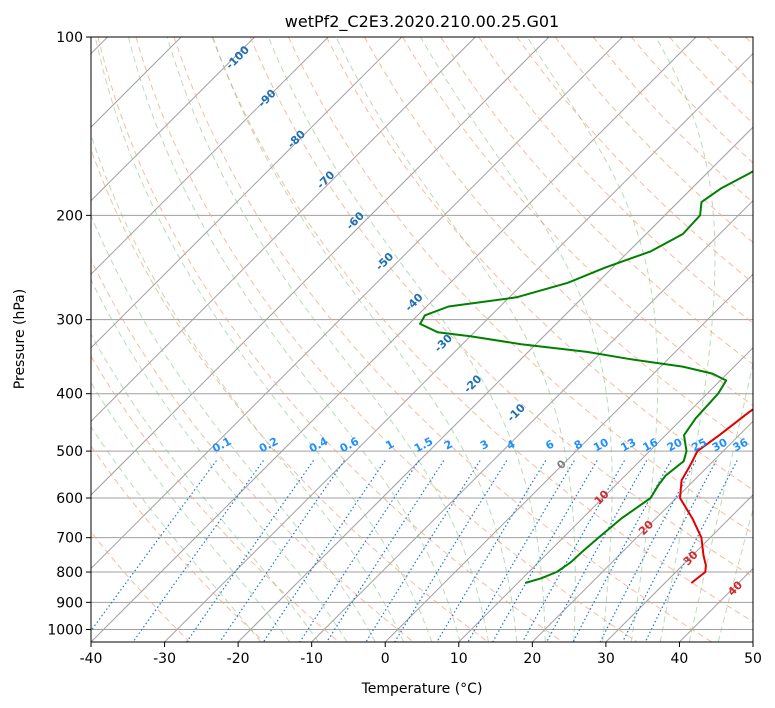  Describe the element at coordinates (237, 57) in the screenshot. I see `isotherm-label: -100` at that location.